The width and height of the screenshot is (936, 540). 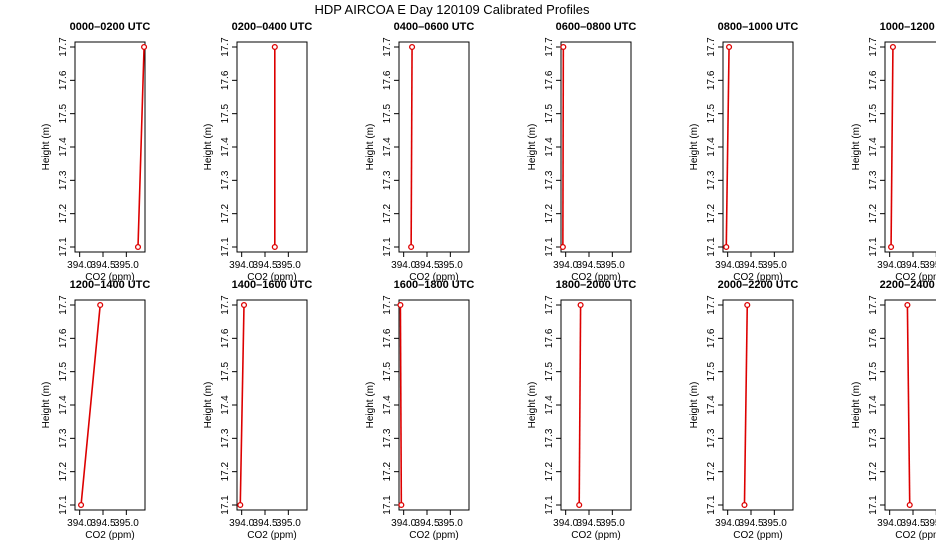 I want to click on panel-title: 1600–1800 UTC, so click(x=434, y=285).